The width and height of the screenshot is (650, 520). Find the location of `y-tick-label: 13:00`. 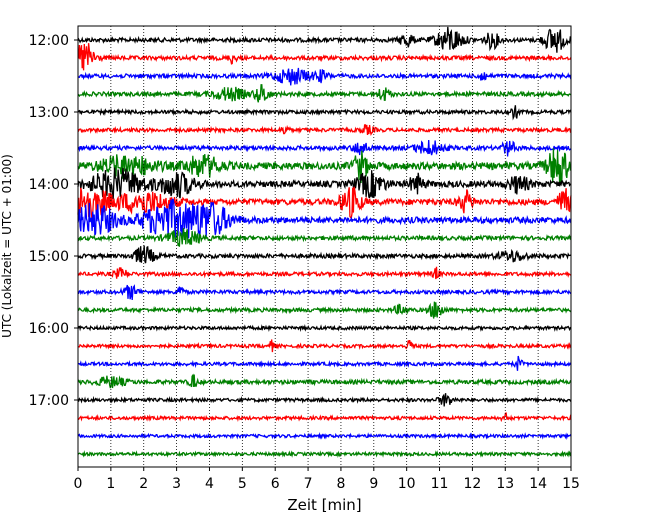

y-tick-label: 13:00 is located at coordinates (49, 113).